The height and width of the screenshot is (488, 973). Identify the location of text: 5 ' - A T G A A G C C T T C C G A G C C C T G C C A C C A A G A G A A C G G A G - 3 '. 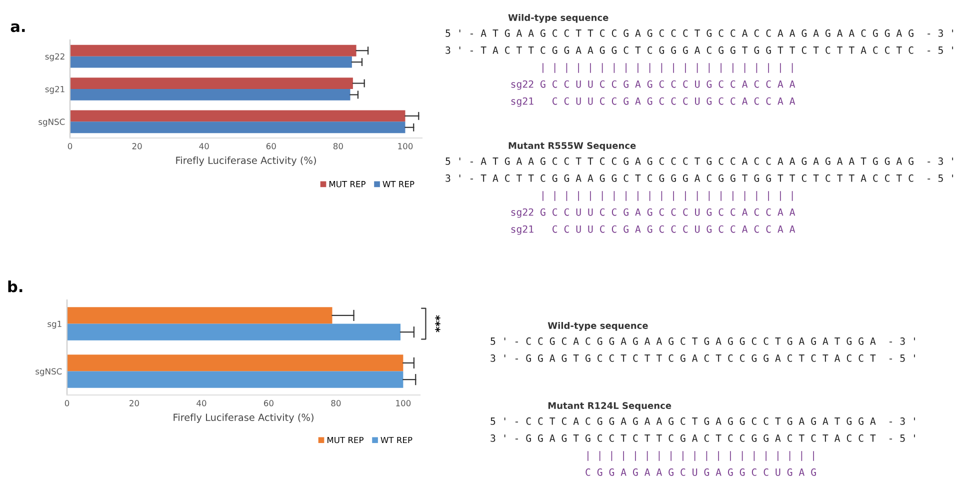
(700, 33).